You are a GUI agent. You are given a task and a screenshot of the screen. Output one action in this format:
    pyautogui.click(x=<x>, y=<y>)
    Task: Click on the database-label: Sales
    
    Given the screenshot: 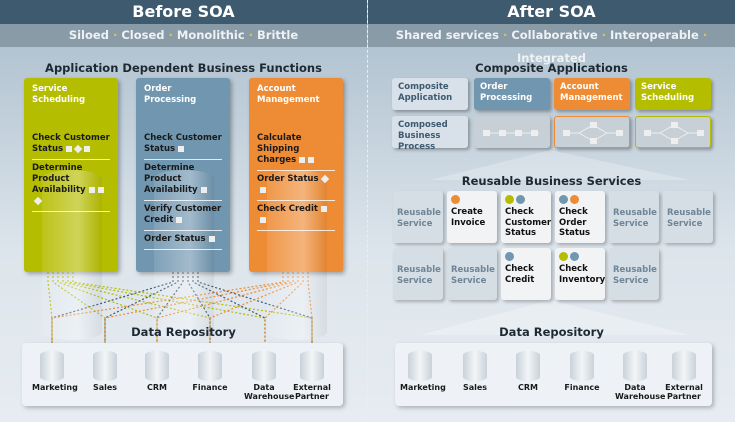 What is the action you would take?
    pyautogui.click(x=105, y=387)
    